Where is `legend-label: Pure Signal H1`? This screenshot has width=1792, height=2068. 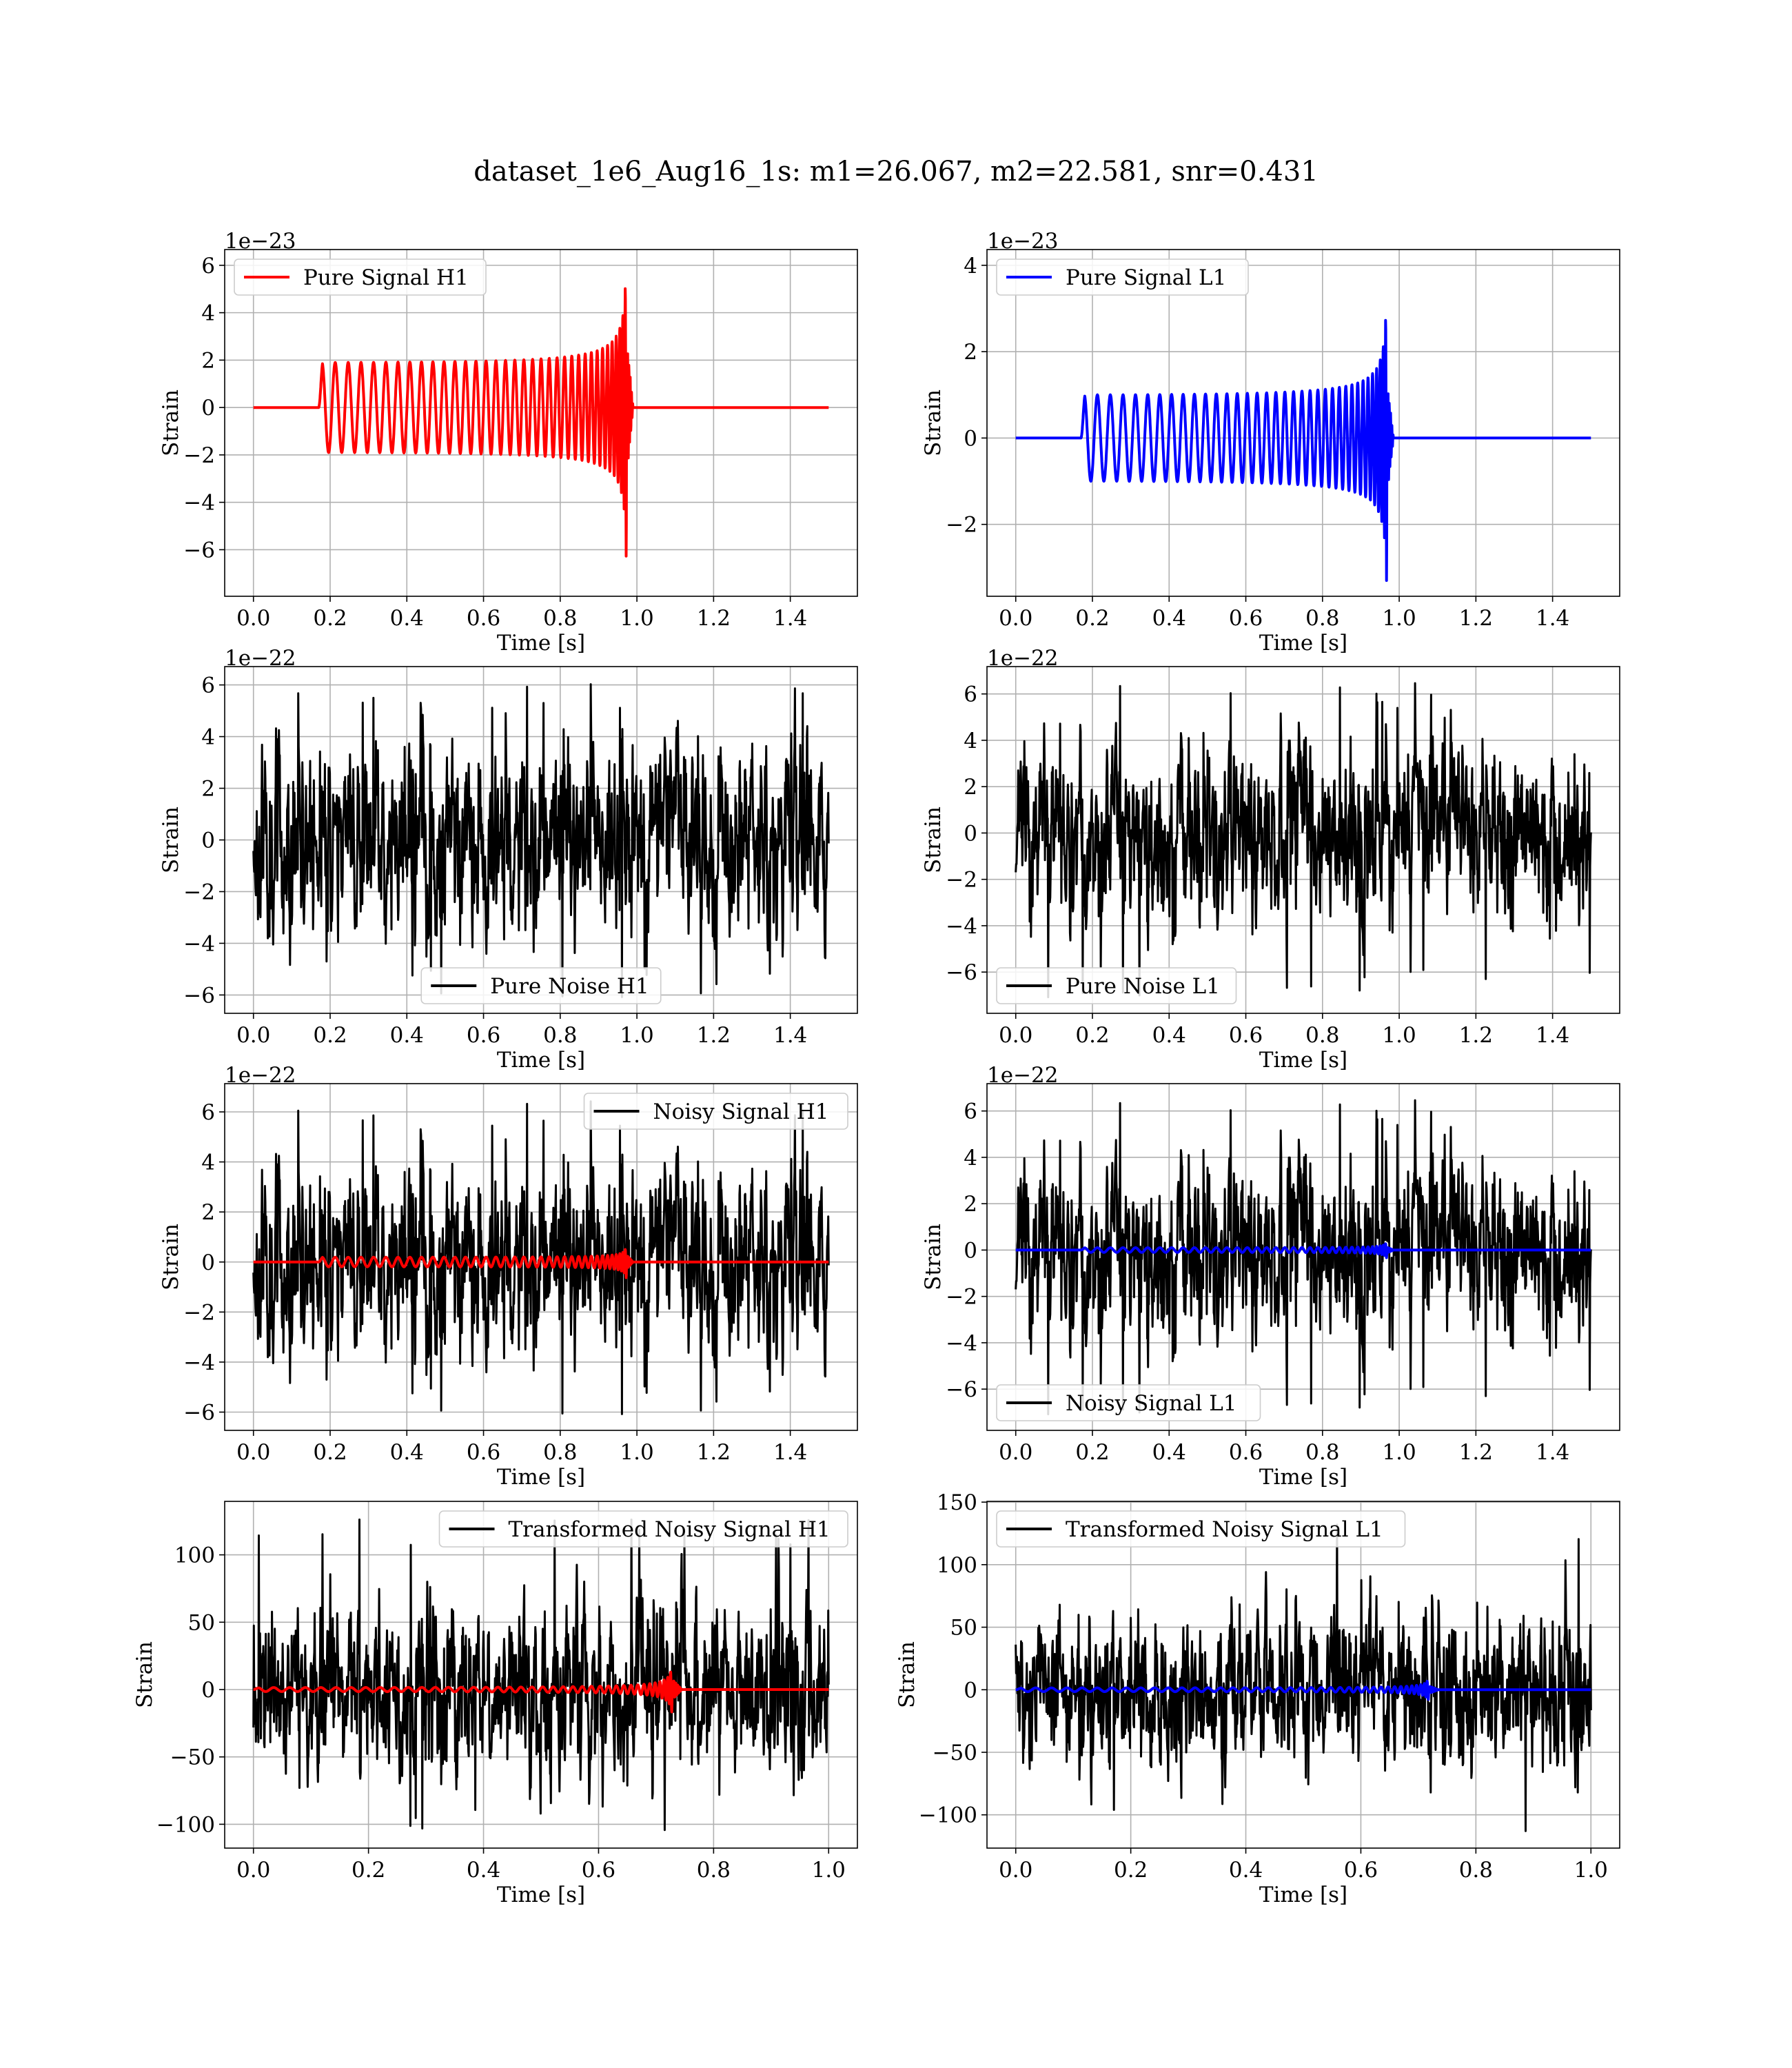
legend-label: Pure Signal H1 is located at coordinates (386, 277).